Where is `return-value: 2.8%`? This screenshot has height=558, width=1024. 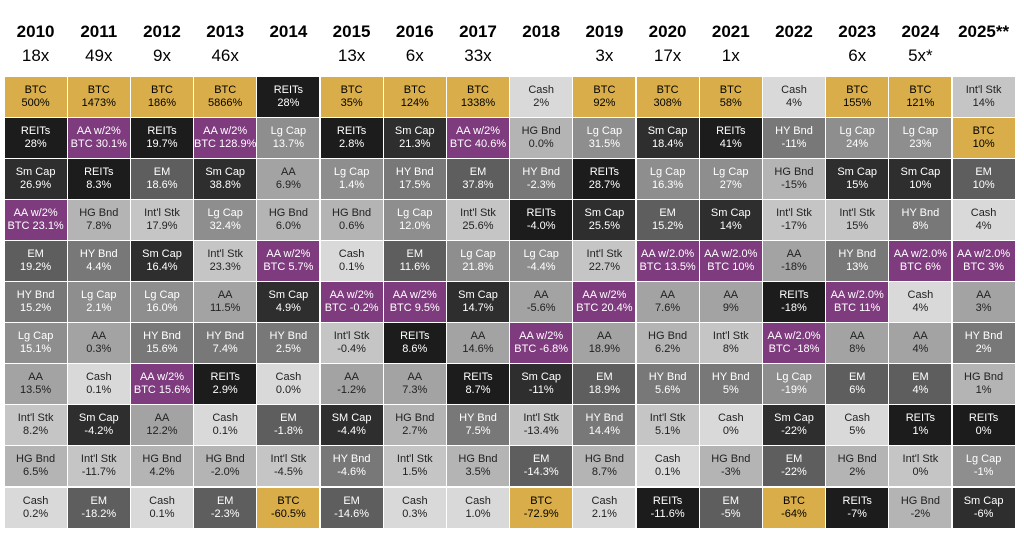 return-value: 2.8% is located at coordinates (352, 143).